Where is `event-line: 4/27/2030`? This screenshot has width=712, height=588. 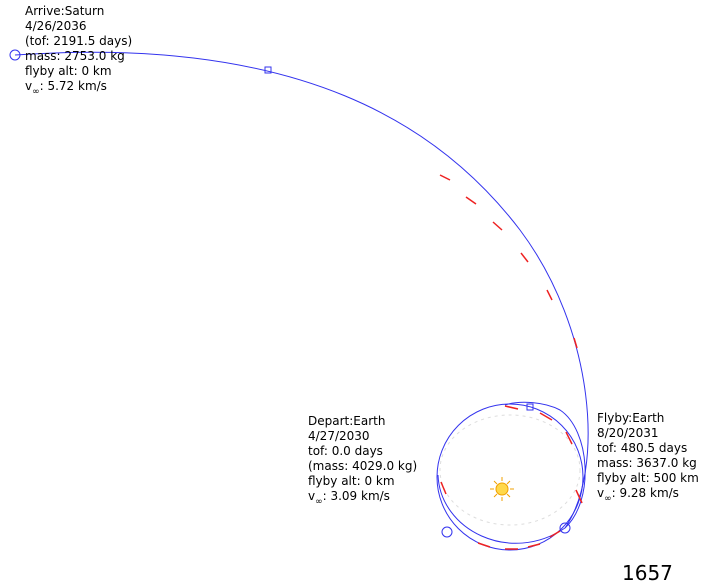
event-line: 4/27/2030 is located at coordinates (339, 436).